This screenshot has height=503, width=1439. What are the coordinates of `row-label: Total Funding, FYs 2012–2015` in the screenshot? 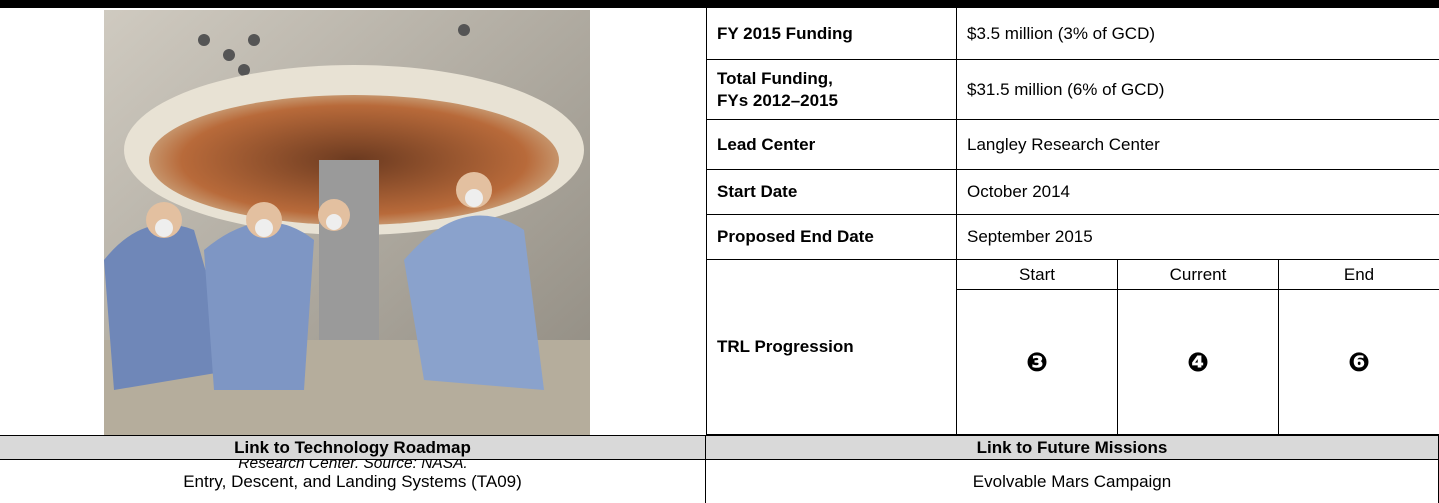 It's located at (832, 90).